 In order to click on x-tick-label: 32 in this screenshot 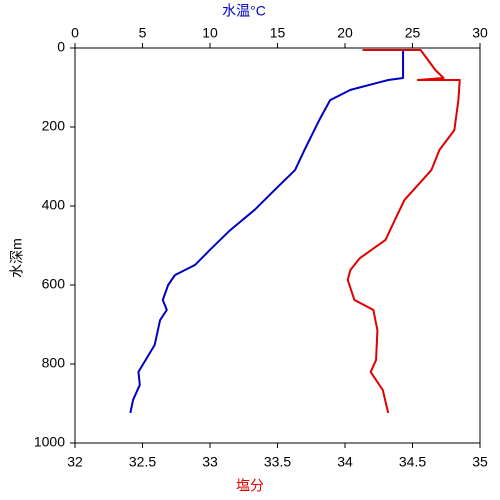, I will do `click(75, 462)`.